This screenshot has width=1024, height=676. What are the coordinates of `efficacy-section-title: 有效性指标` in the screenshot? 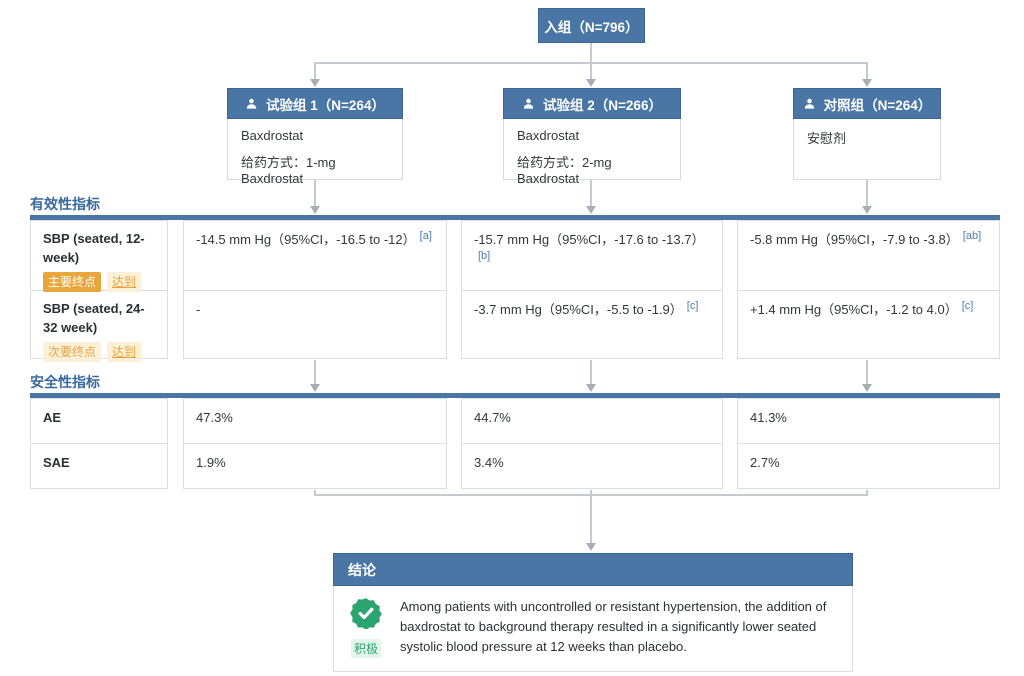 It's located at (65, 204).